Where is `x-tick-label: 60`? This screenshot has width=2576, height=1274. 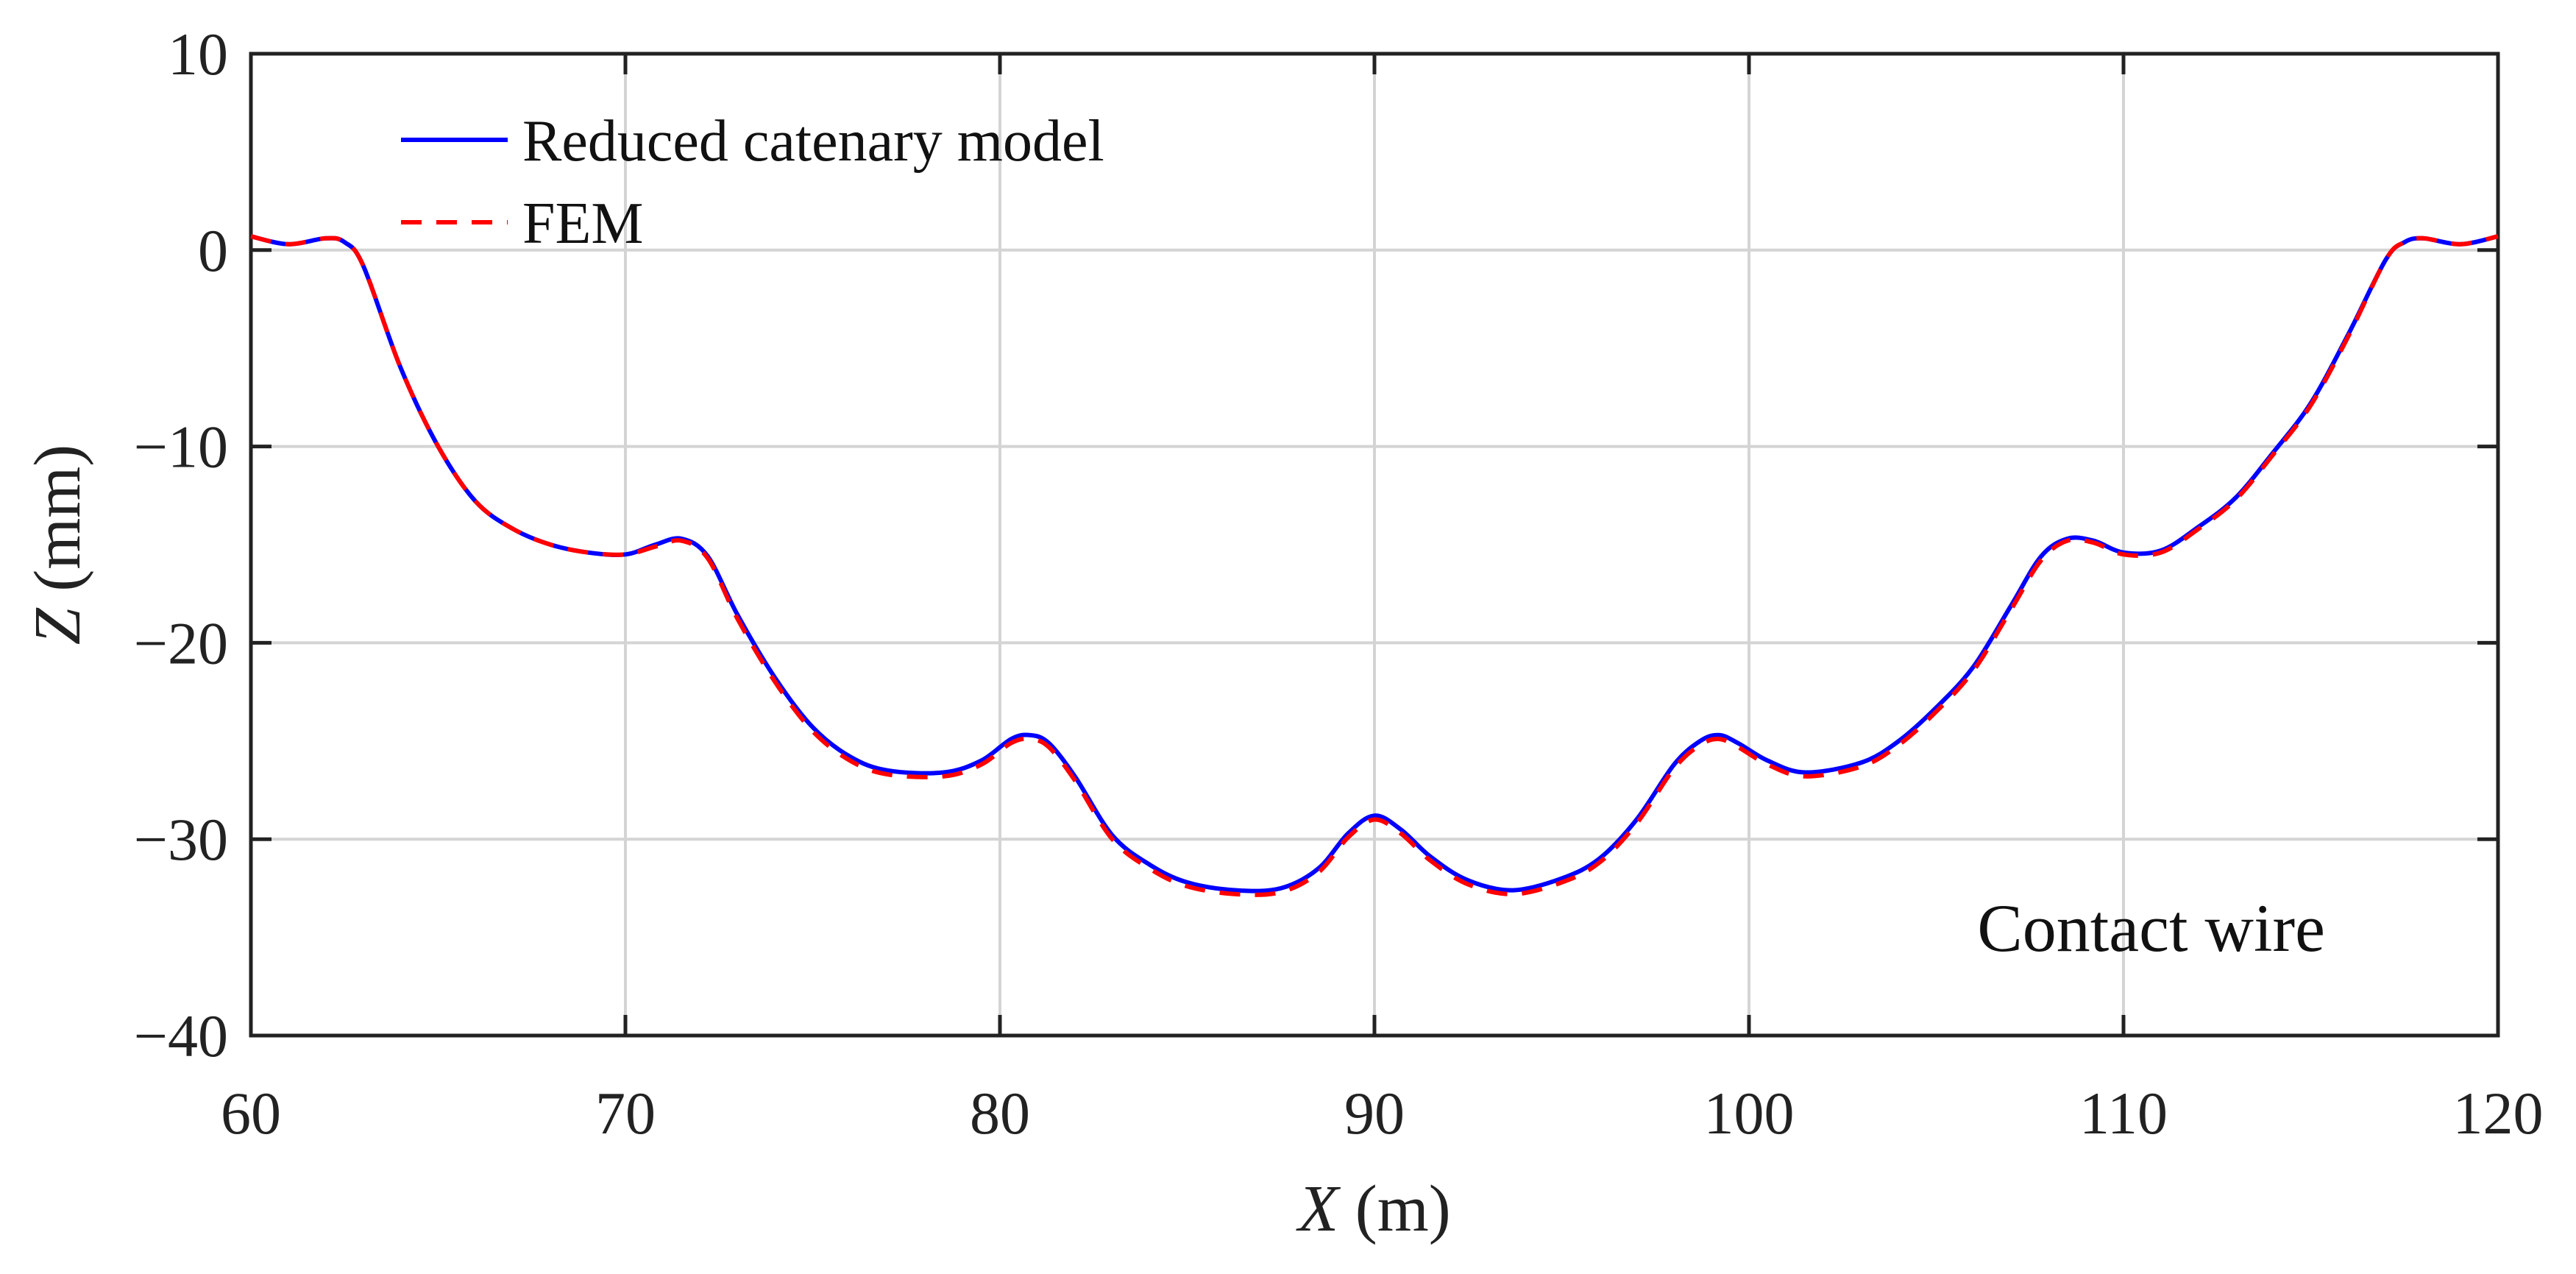 x-tick-label: 60 is located at coordinates (251, 1113).